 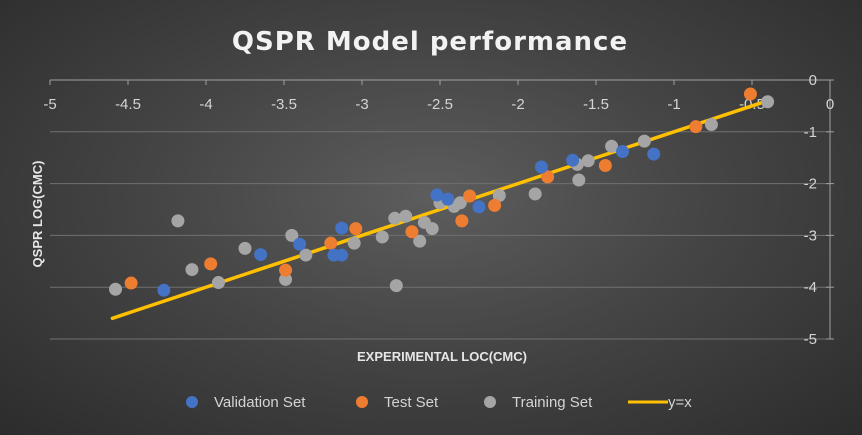 What do you see at coordinates (430, 42) in the screenshot?
I see `chart-title: QSPR Model performance` at bounding box center [430, 42].